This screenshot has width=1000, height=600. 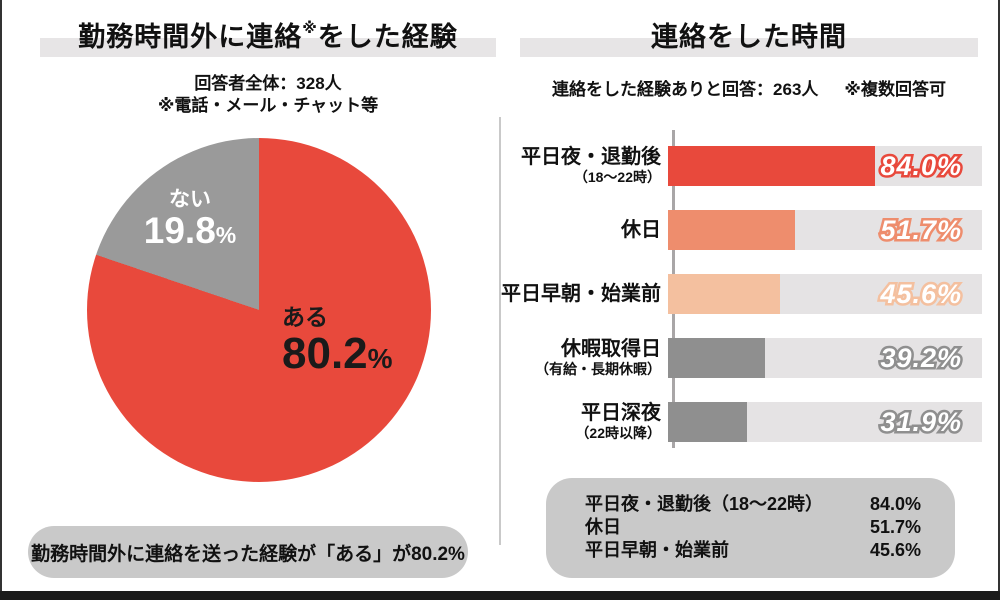 What do you see at coordinates (268, 105) in the screenshot?
I see `contact-method-note: ※電話・メール・チャット等` at bounding box center [268, 105].